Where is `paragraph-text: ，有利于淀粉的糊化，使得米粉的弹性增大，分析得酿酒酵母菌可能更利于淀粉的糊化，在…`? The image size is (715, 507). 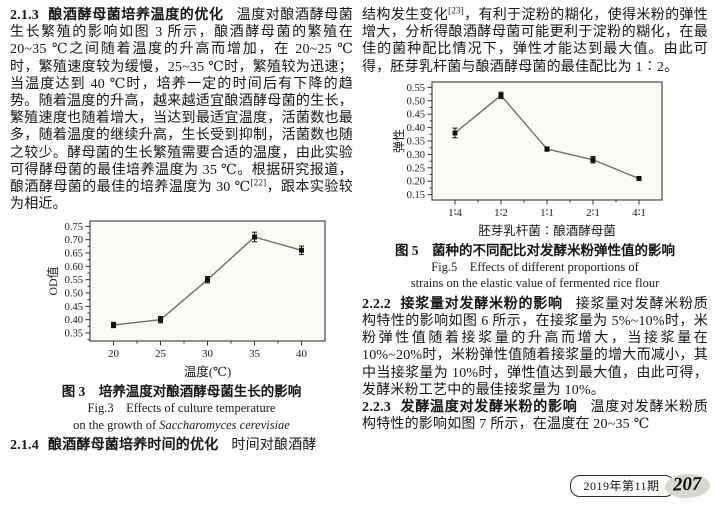
paragraph-text: ，有利于淀粉的糊化，使得米粉的弹性增大，分析得酿酒酵母菌可能更利于淀粉的糊化，在… is located at coordinates (535, 41).